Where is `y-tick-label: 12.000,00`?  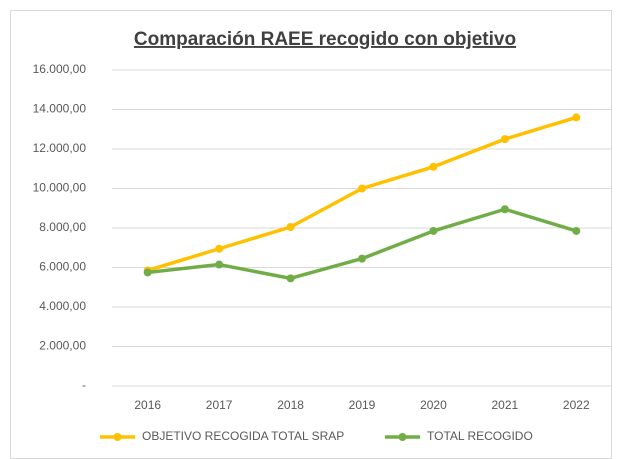
y-tick-label: 12.000,00 is located at coordinates (60, 148).